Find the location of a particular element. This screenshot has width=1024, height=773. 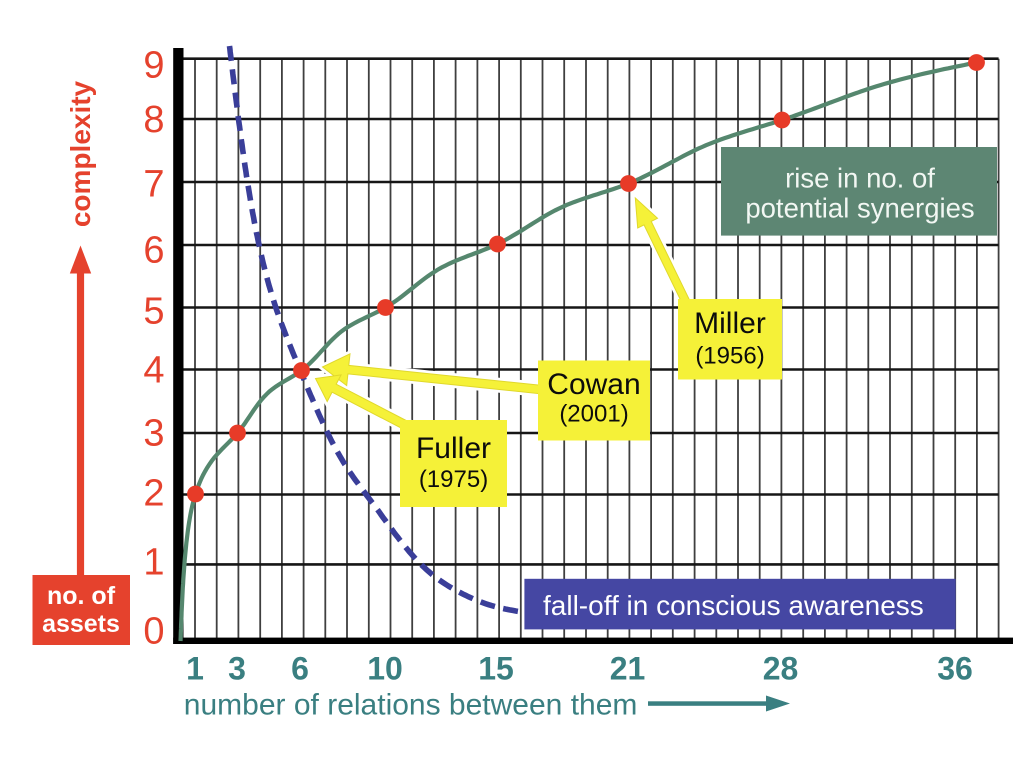

svg-text: Fuller is located at coordinates (453, 448).